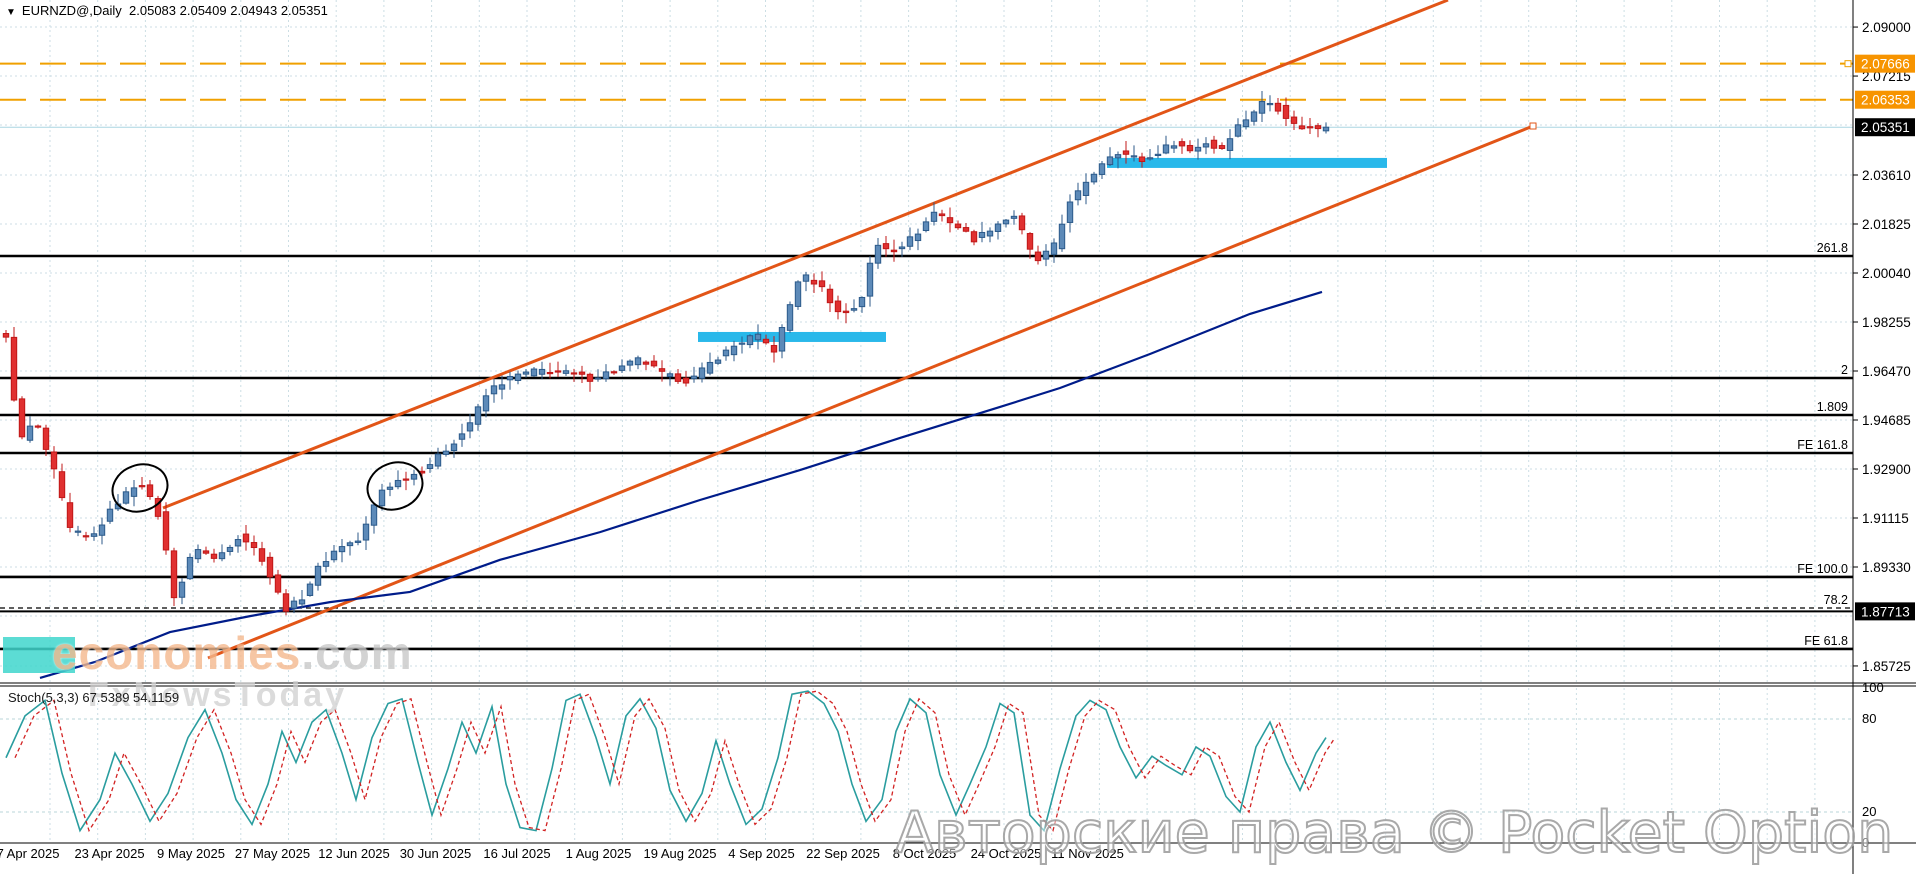  Describe the element at coordinates (516, 853) in the screenshot. I see `date-axis-label: 16 Jul 2025` at that location.